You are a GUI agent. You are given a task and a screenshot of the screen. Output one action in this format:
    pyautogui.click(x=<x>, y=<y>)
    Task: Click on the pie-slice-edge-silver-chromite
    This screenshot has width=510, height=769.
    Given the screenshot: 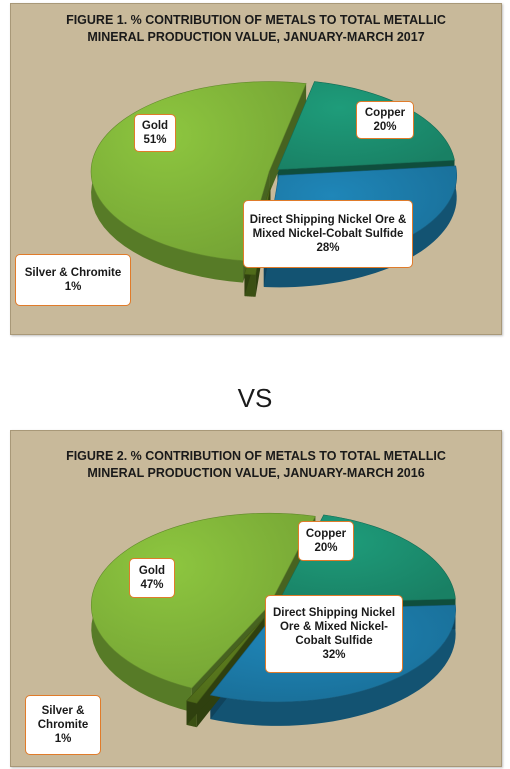 What is the action you would take?
    pyautogui.click(x=225, y=671)
    